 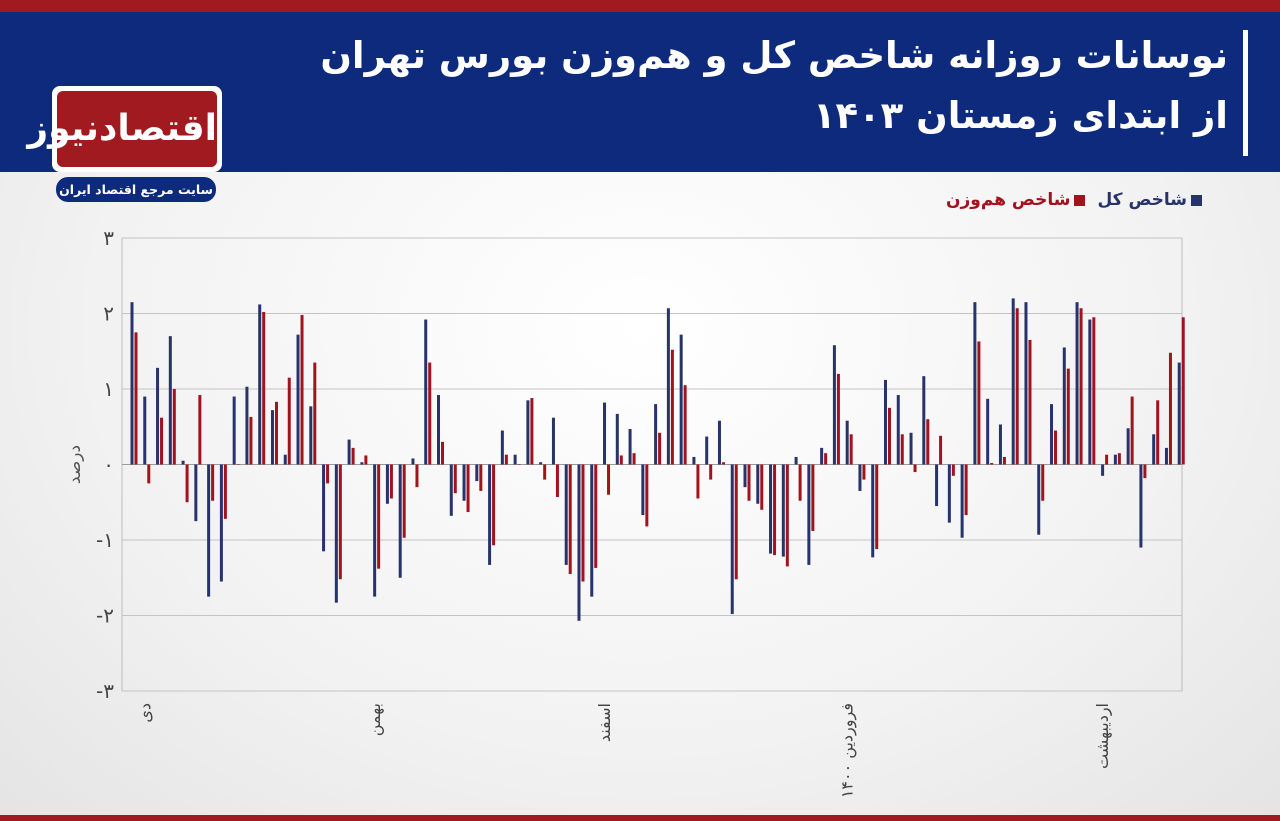 I want to click on bottom-accent-strip, so click(x=640, y=818).